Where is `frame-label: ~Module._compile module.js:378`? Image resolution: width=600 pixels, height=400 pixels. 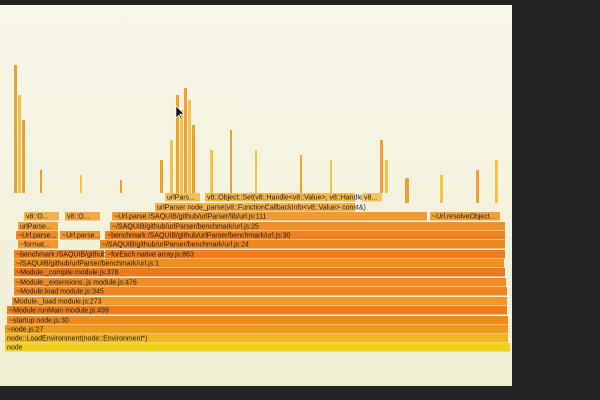 frame-label: ~Module._compile module.js:378 is located at coordinates (67, 272).